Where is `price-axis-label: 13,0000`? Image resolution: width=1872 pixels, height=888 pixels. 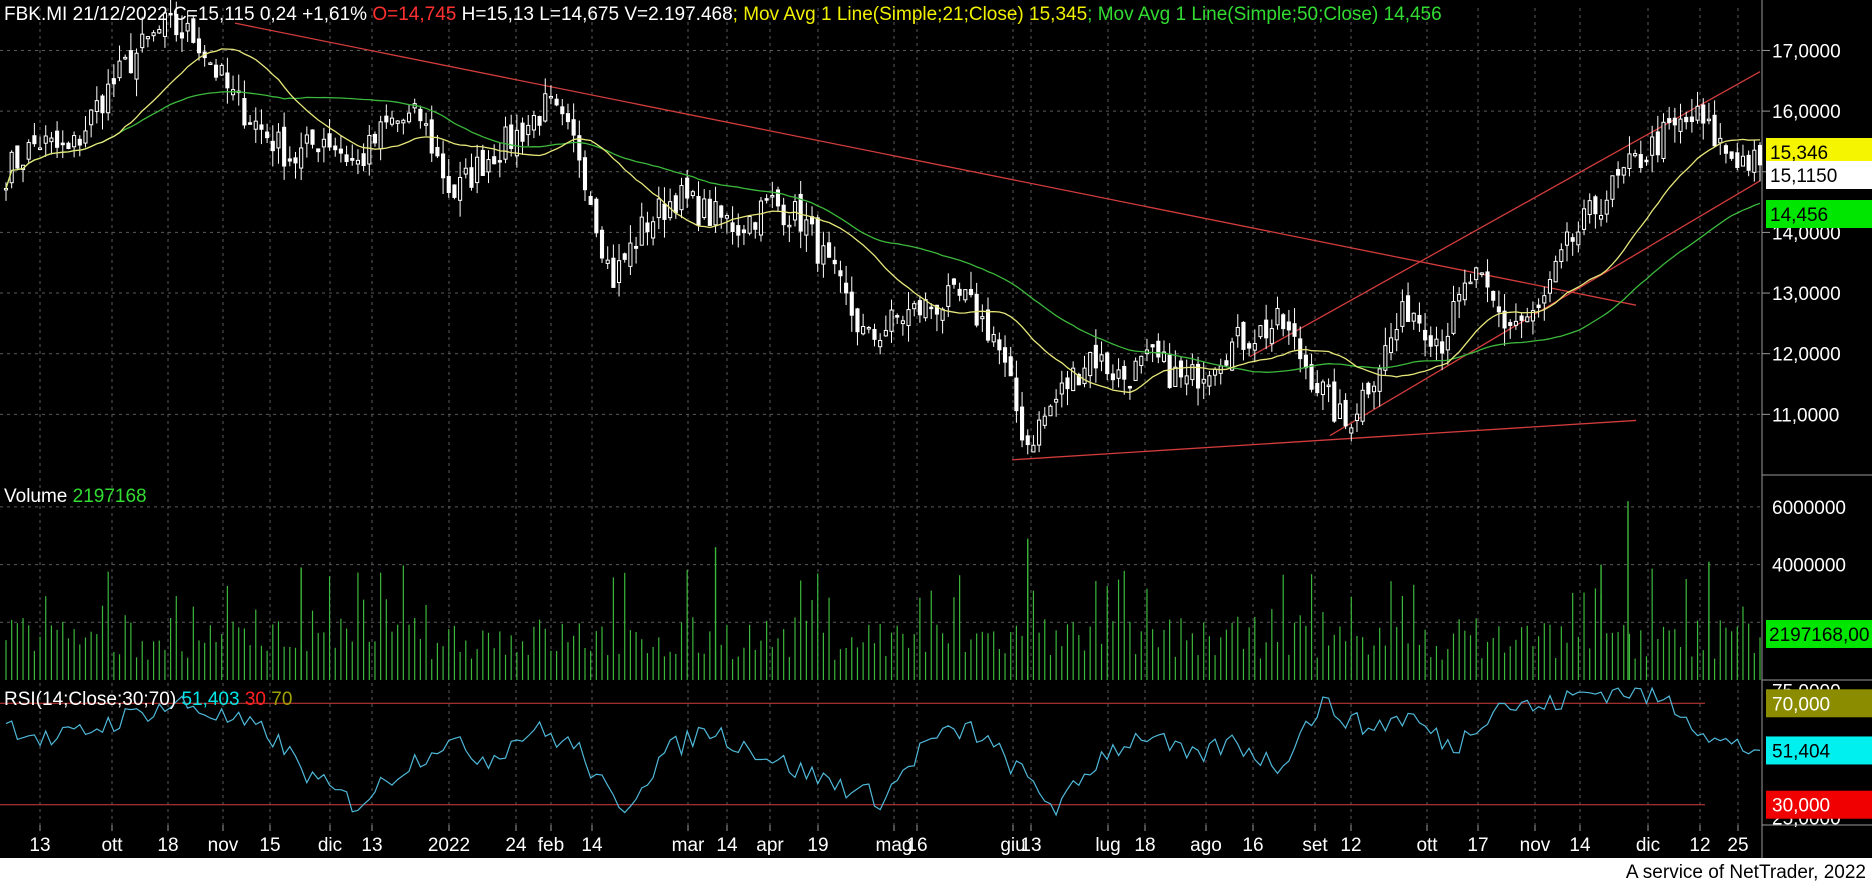 price-axis-label: 13,0000 is located at coordinates (1806, 294).